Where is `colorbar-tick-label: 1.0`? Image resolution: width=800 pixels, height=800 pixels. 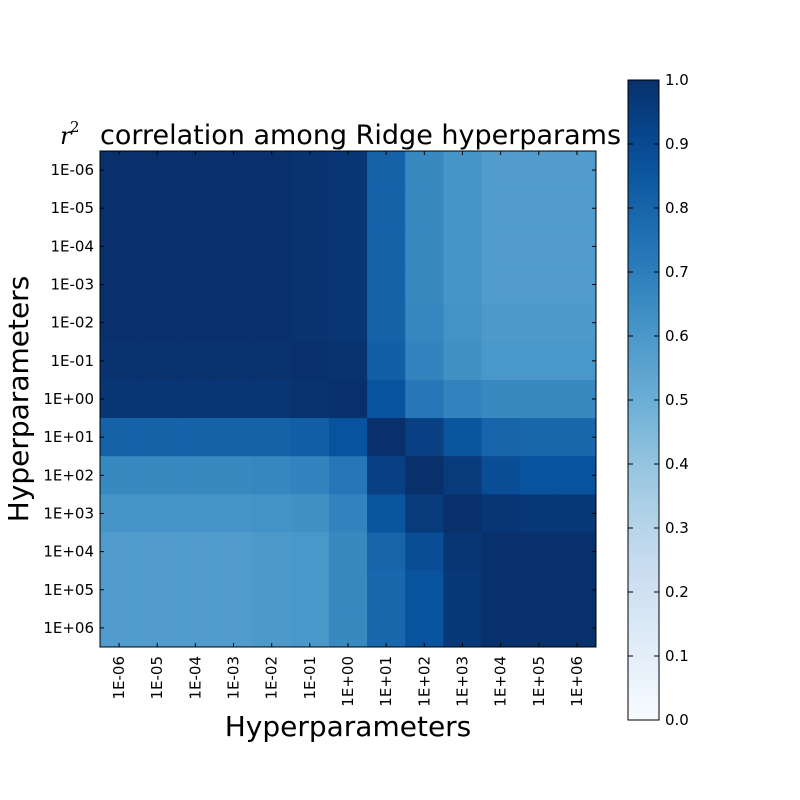 colorbar-tick-label: 1.0 is located at coordinates (677, 80).